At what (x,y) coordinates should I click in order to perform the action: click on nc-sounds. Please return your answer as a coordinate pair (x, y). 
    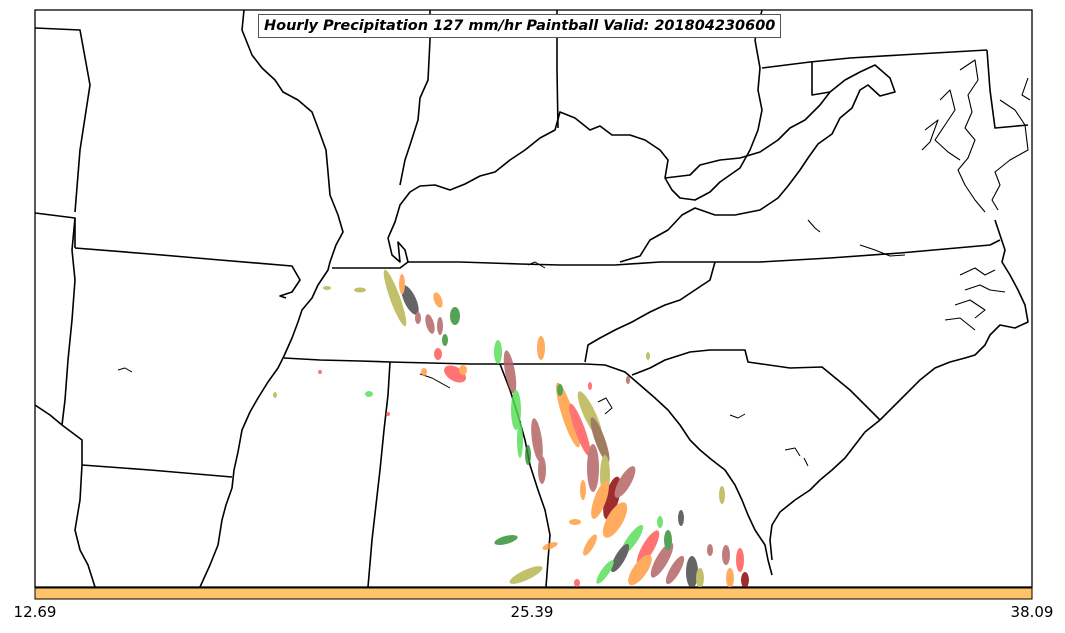
    Looking at the image, I should click on (906, 275).